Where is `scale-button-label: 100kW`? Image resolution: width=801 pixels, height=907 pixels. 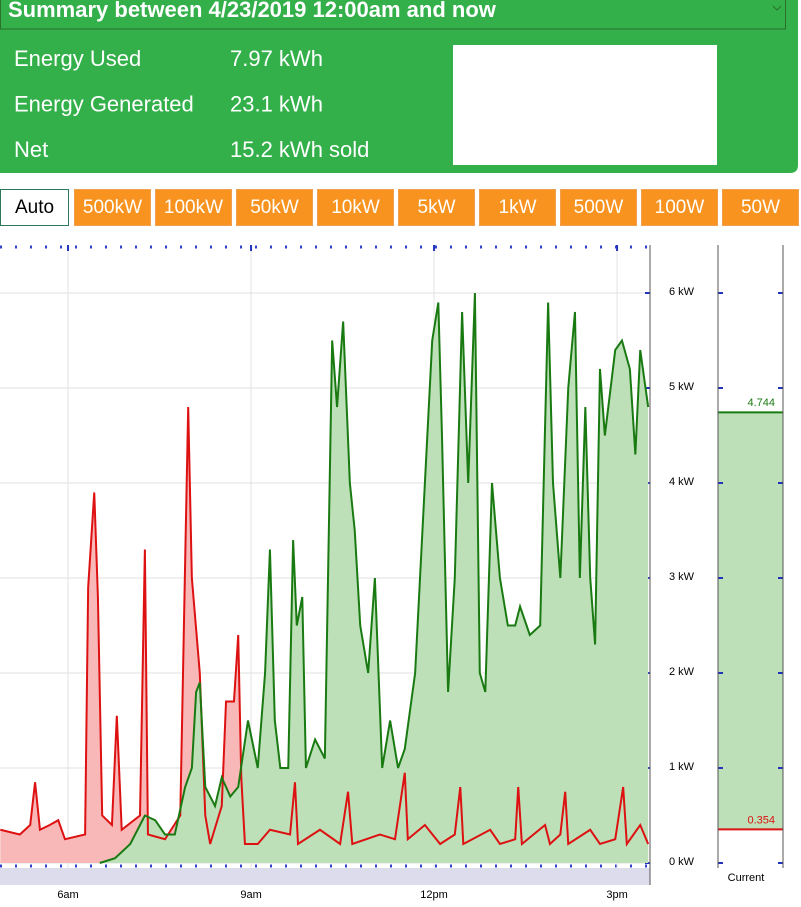
scale-button-label: 100kW is located at coordinates (193, 207).